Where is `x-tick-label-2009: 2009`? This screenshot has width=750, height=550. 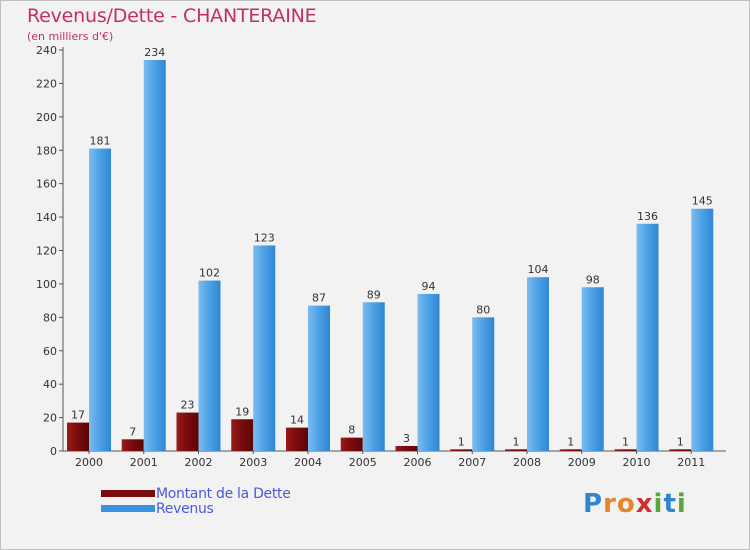
x-tick-label-2009: 2009 is located at coordinates (582, 462).